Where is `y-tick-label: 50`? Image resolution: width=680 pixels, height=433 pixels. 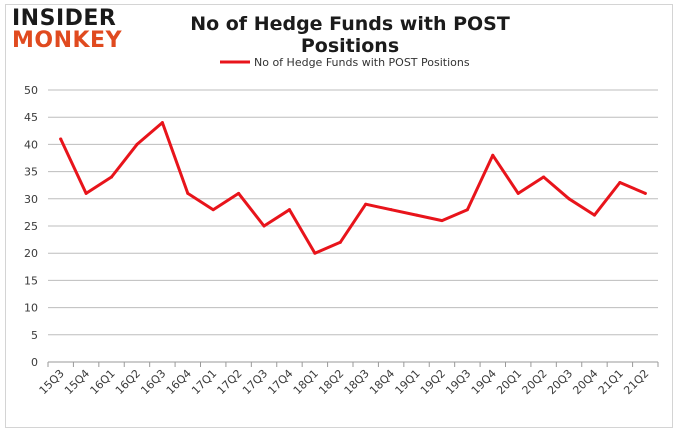
y-tick-label: 50 is located at coordinates (31, 90).